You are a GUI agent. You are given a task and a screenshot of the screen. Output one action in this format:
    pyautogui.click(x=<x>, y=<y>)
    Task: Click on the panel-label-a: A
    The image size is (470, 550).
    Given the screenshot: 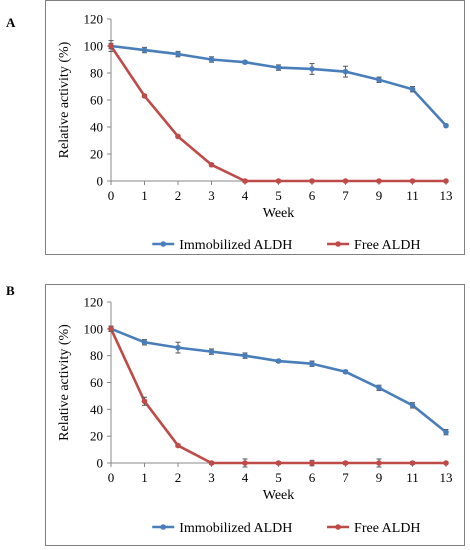 What is the action you would take?
    pyautogui.click(x=11, y=22)
    